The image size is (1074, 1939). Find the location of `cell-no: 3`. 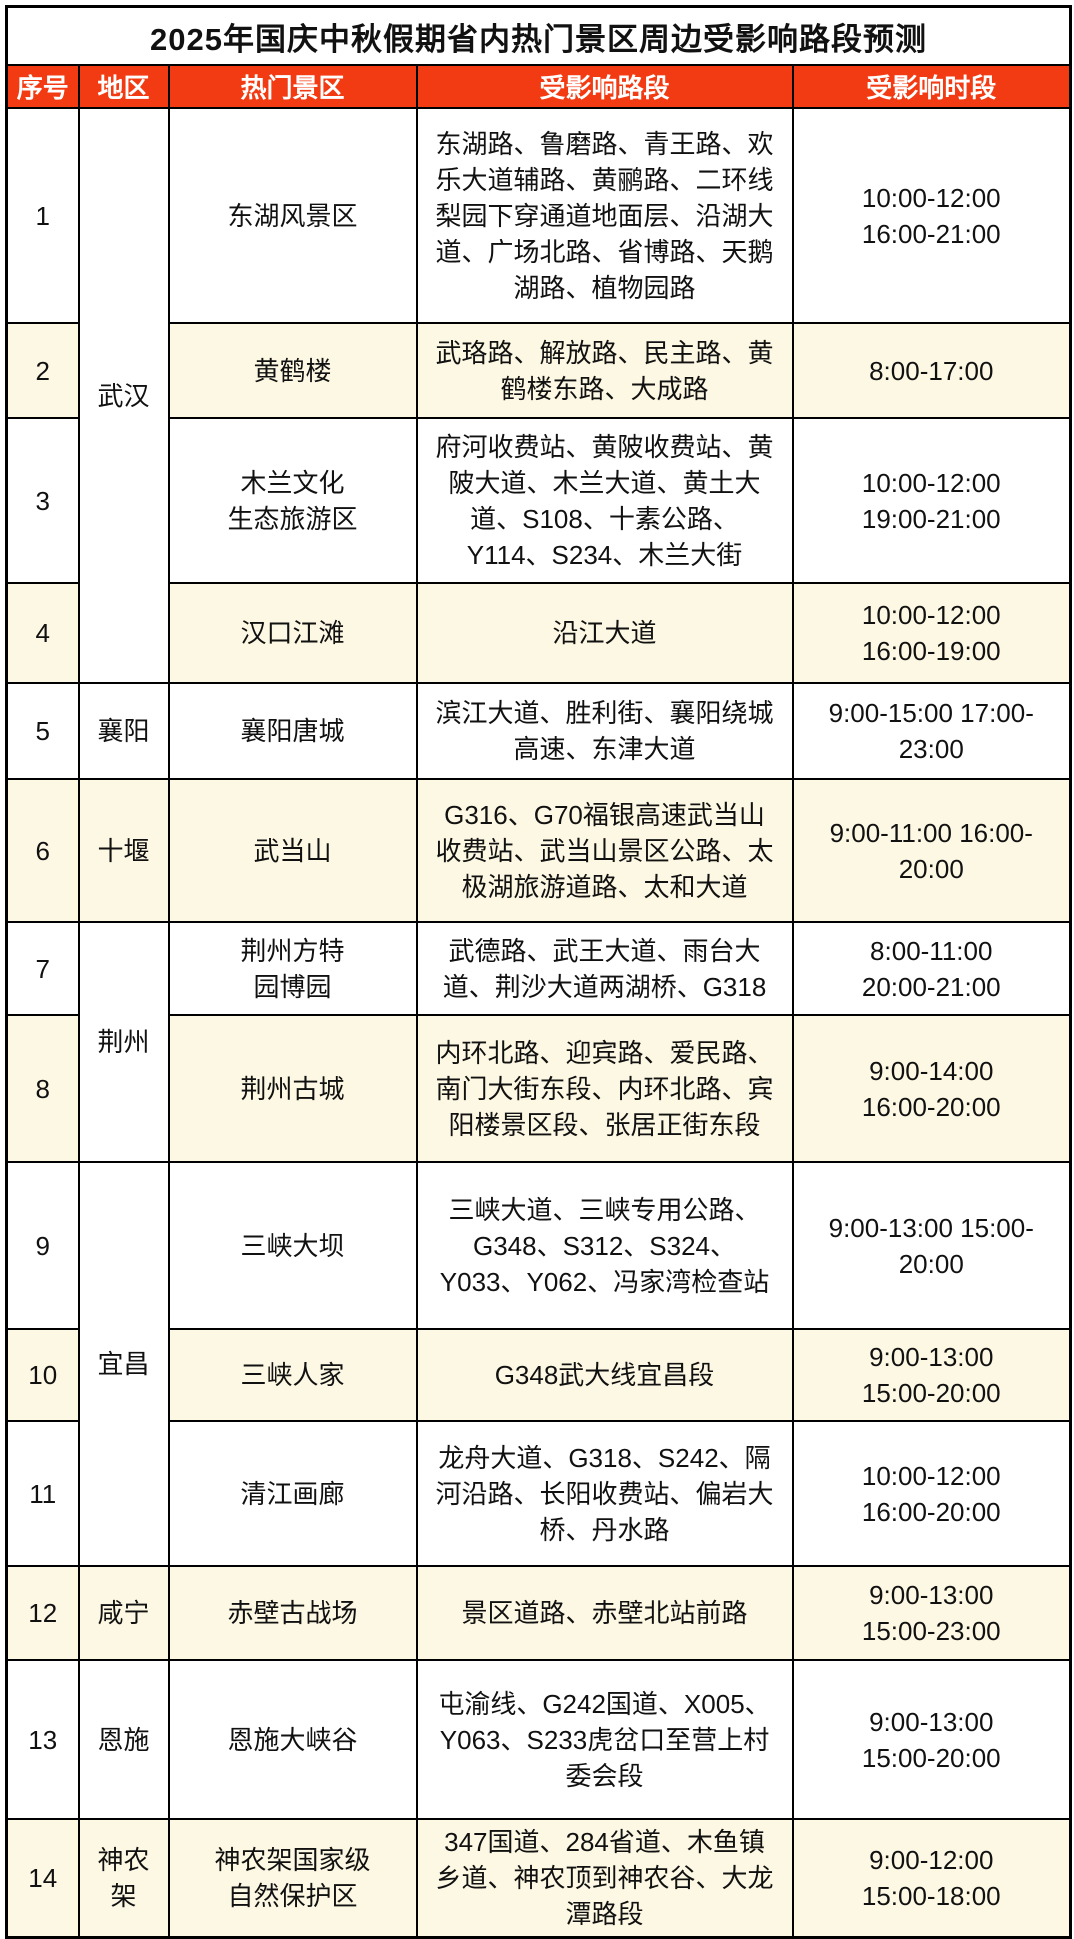

cell-no: 3 is located at coordinates (42, 500).